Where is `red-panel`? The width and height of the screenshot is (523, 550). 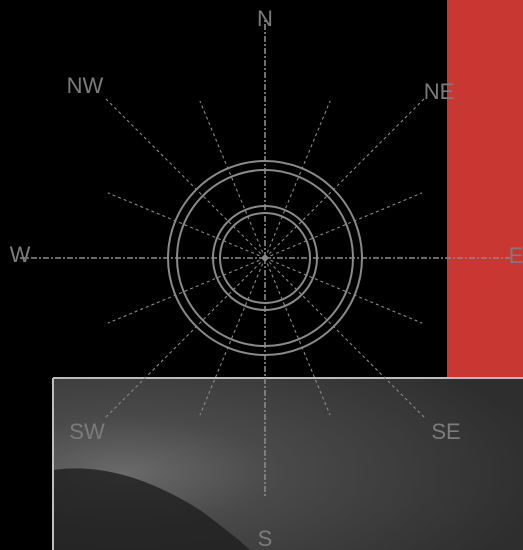
red-panel is located at coordinates (485, 189).